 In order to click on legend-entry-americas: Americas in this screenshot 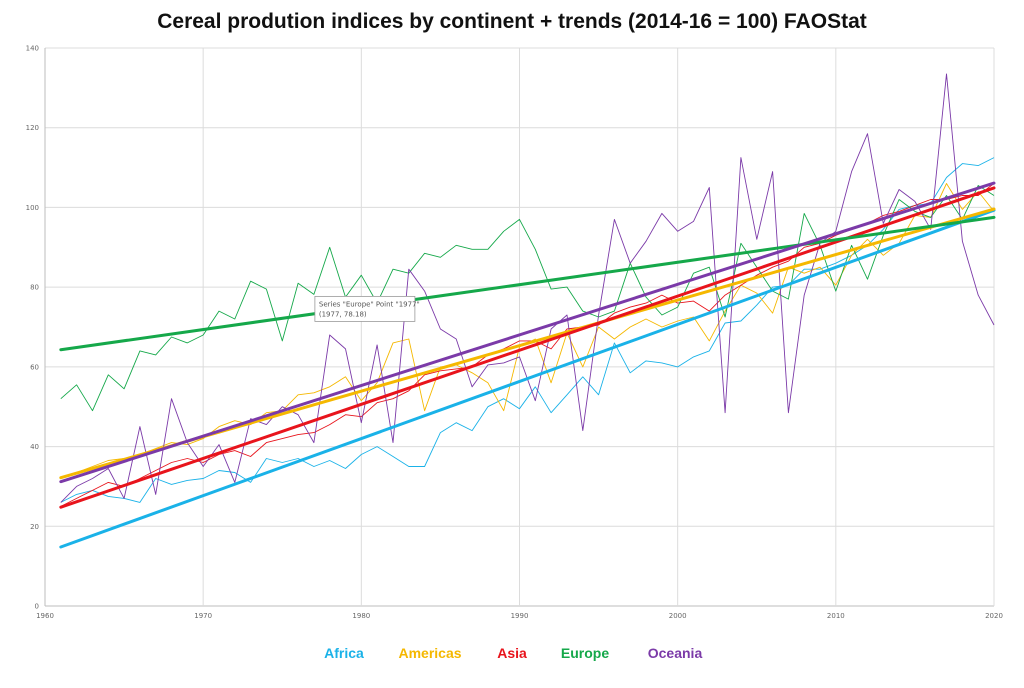, I will do `click(429, 653)`.